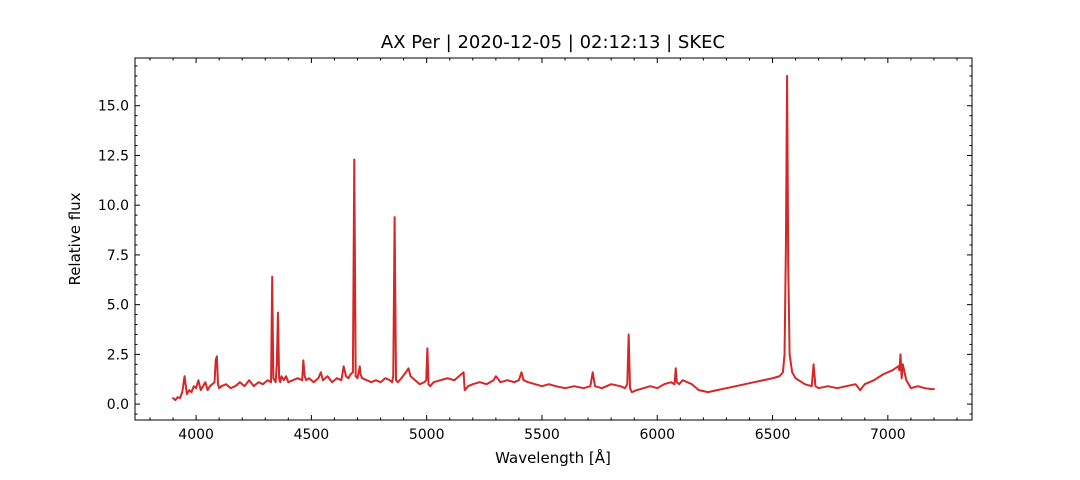  Describe the element at coordinates (118, 405) in the screenshot. I see `y-tick-label: 0.0` at that location.